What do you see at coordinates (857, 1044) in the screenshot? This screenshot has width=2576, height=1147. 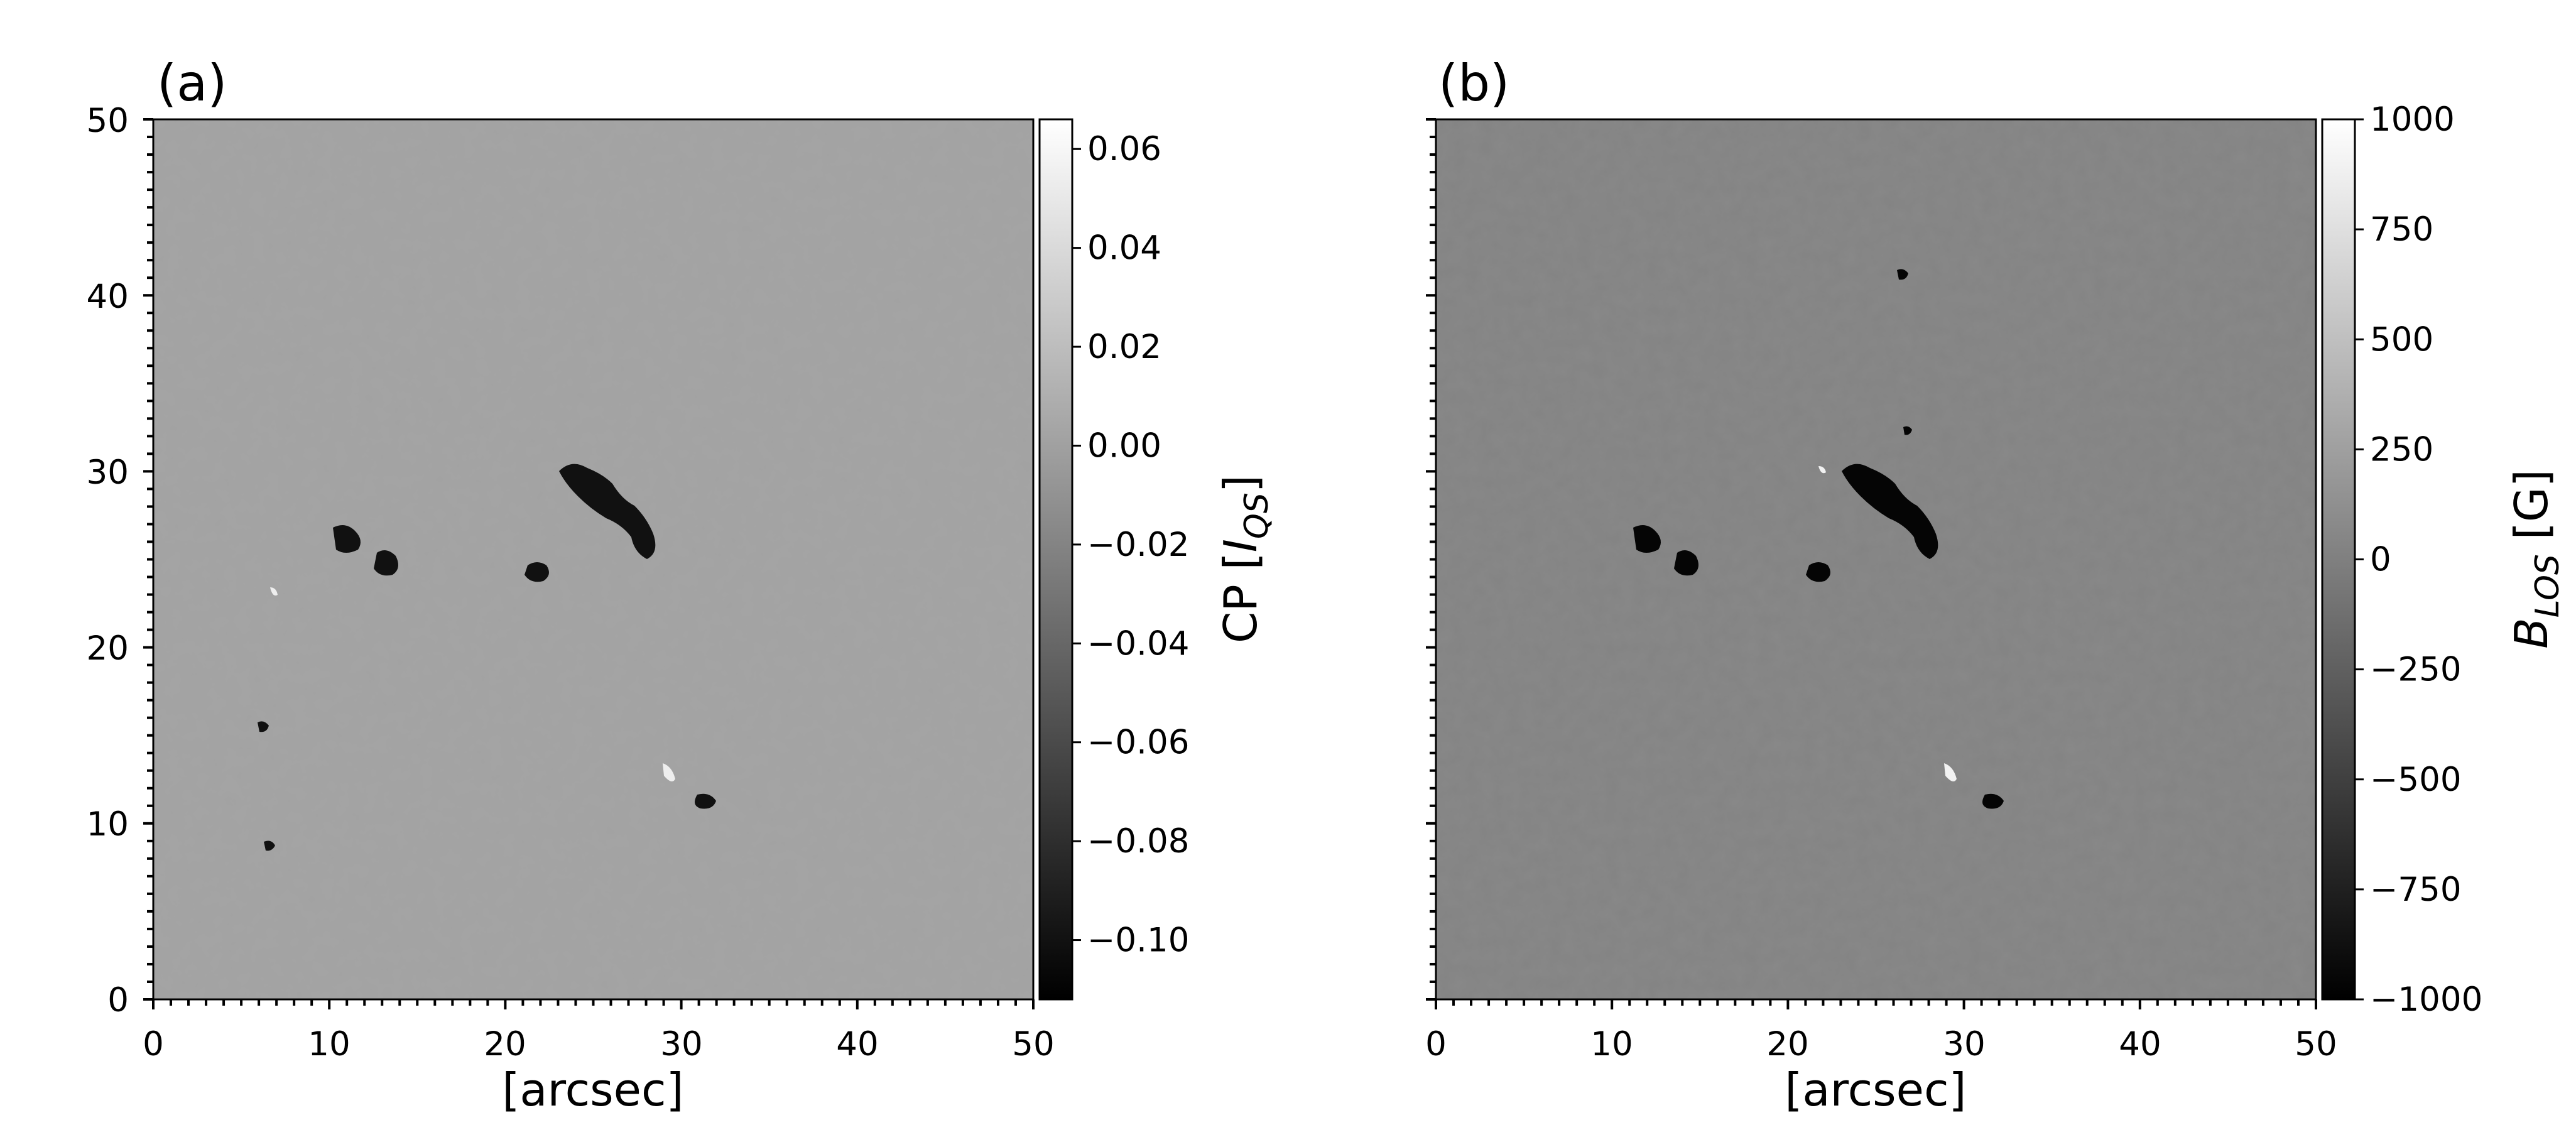 I see `x-tick-40: 40` at bounding box center [857, 1044].